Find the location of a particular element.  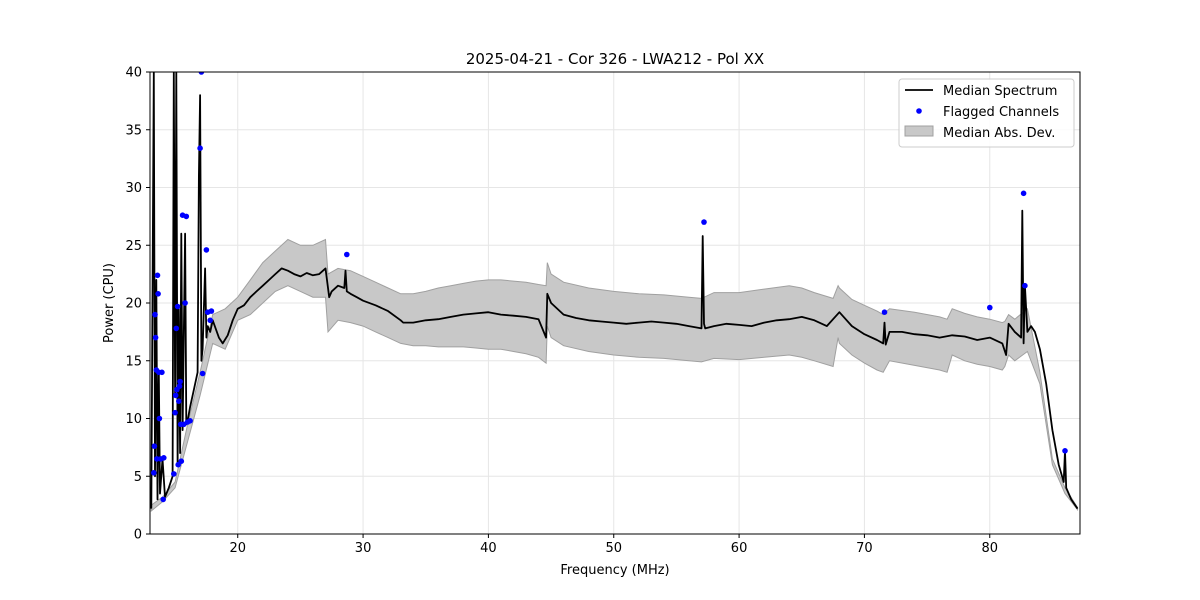

y-axis-label: Power (CPU) is located at coordinates (109, 303).